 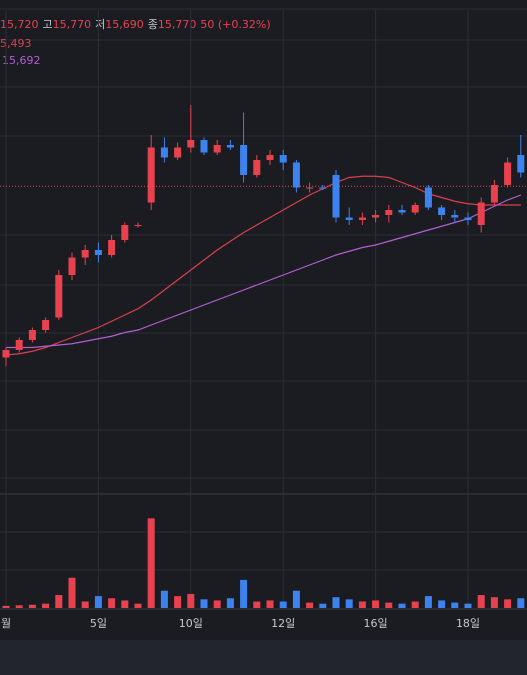 I want to click on x-tick-label: 12일, so click(x=283, y=623).